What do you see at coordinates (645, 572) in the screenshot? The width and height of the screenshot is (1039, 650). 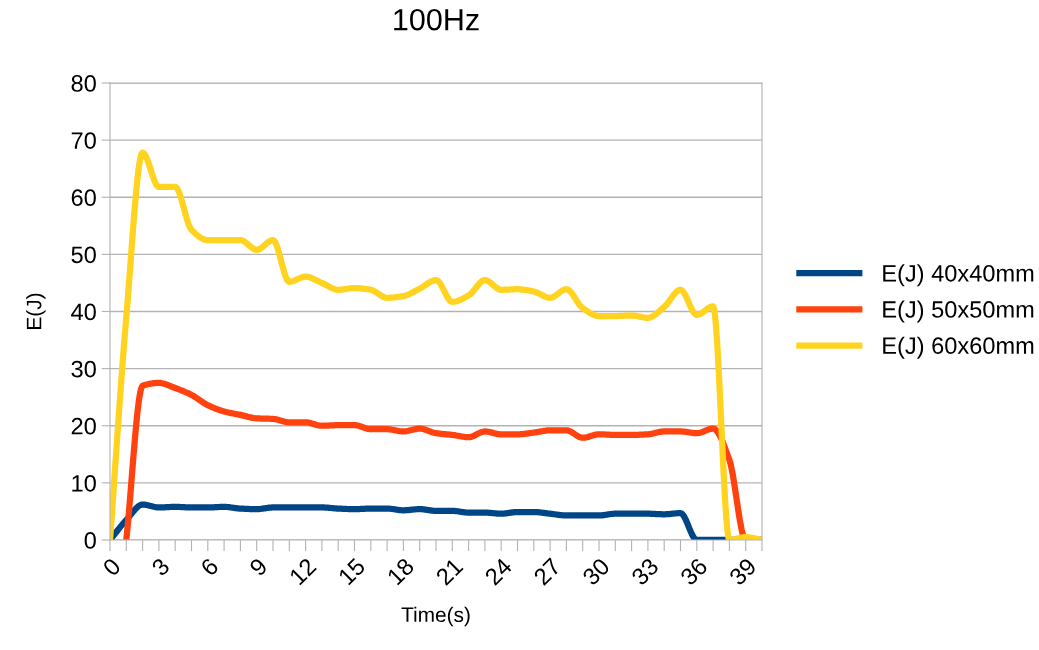 I see `x-tick-label: 33` at bounding box center [645, 572].